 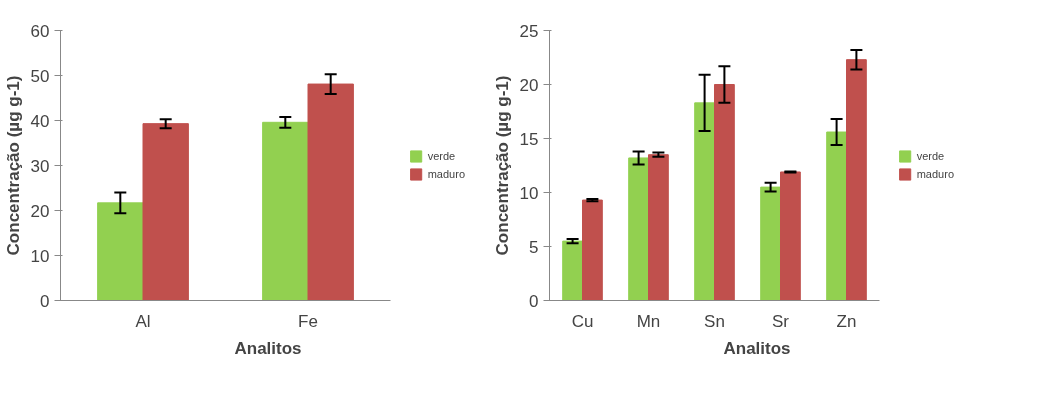 What do you see at coordinates (534, 247) in the screenshot?
I see `y-tick-label: 5` at bounding box center [534, 247].